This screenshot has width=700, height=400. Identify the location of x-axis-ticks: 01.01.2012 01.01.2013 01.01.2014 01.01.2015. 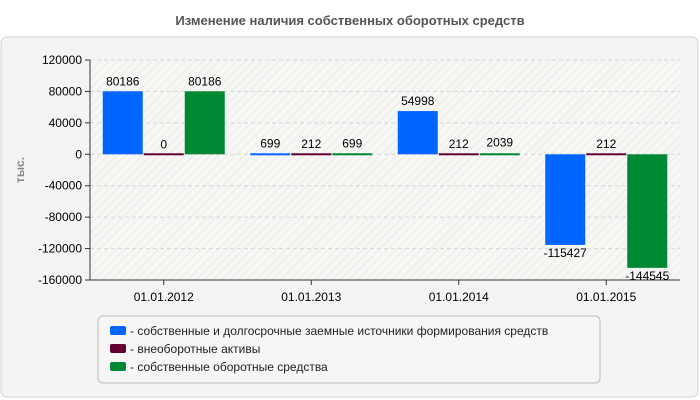
(385, 292).